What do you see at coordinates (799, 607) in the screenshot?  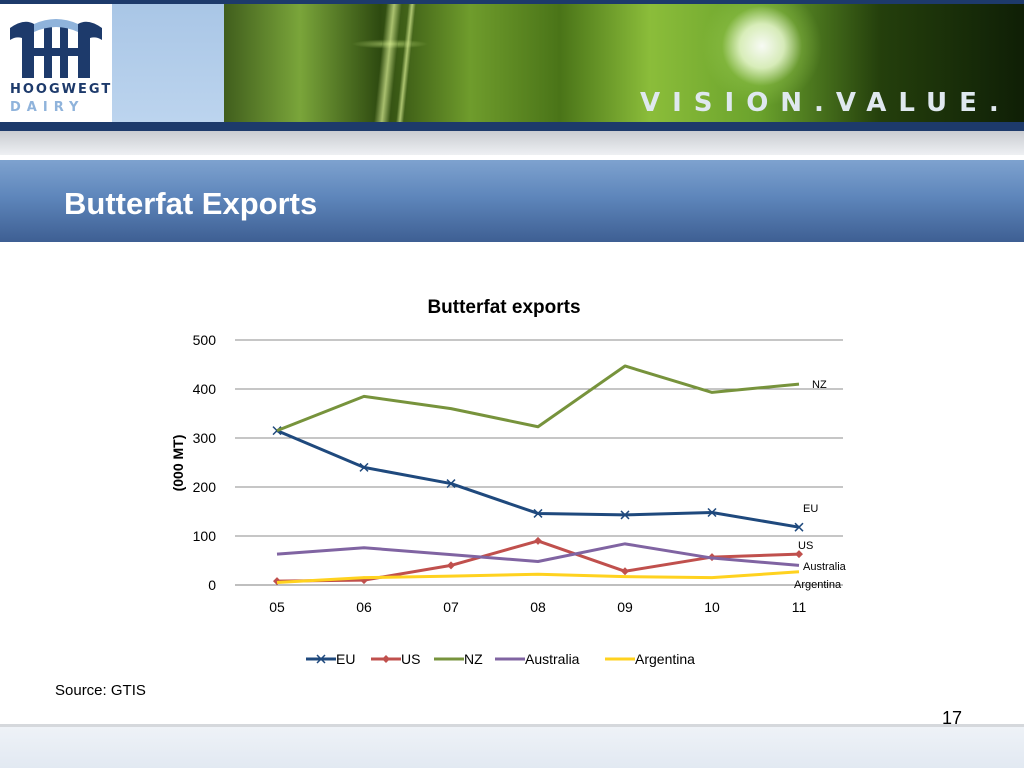 I see `x-tick-label: 11` at bounding box center [799, 607].